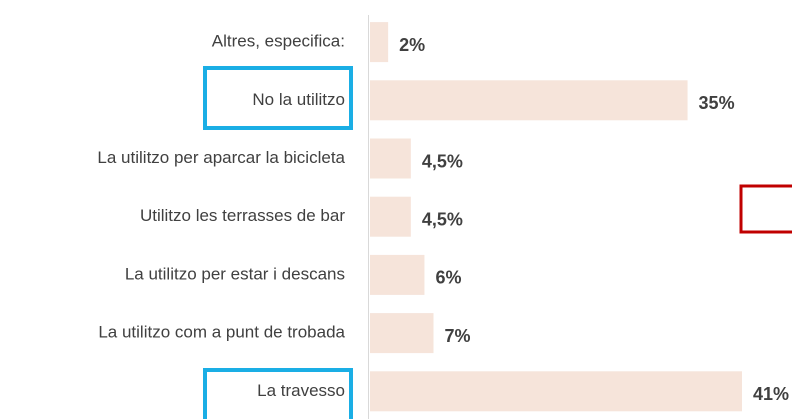 The width and height of the screenshot is (792, 419). What do you see at coordinates (298, 99) in the screenshot?
I see `category-label: No la utilitzo` at bounding box center [298, 99].